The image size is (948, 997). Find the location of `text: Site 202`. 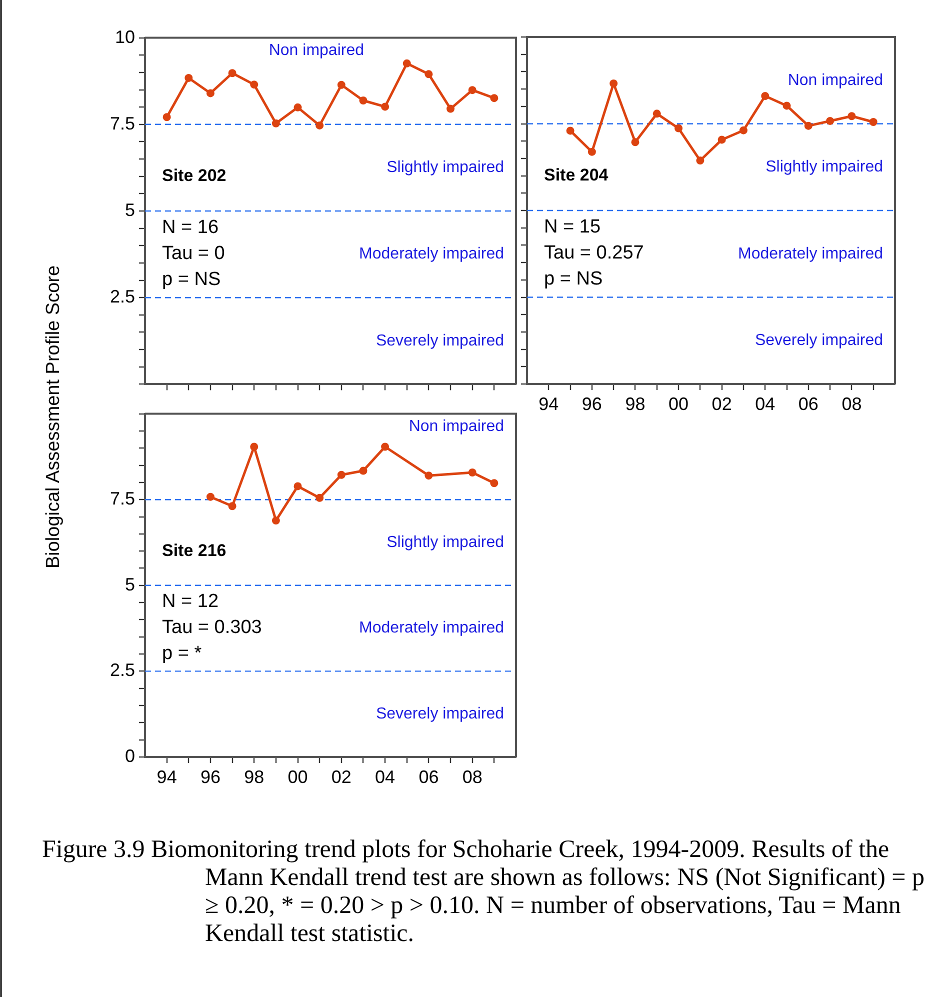

text: Site 202 is located at coordinates (194, 176).